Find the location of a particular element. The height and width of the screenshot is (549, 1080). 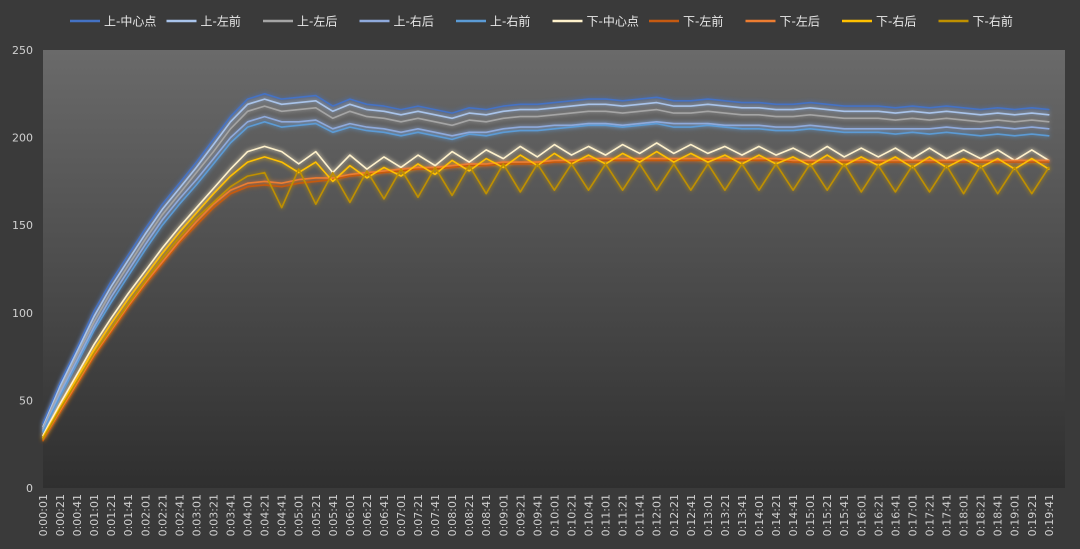

x-tick-label: 0:05:01 is located at coordinates (299, 515).